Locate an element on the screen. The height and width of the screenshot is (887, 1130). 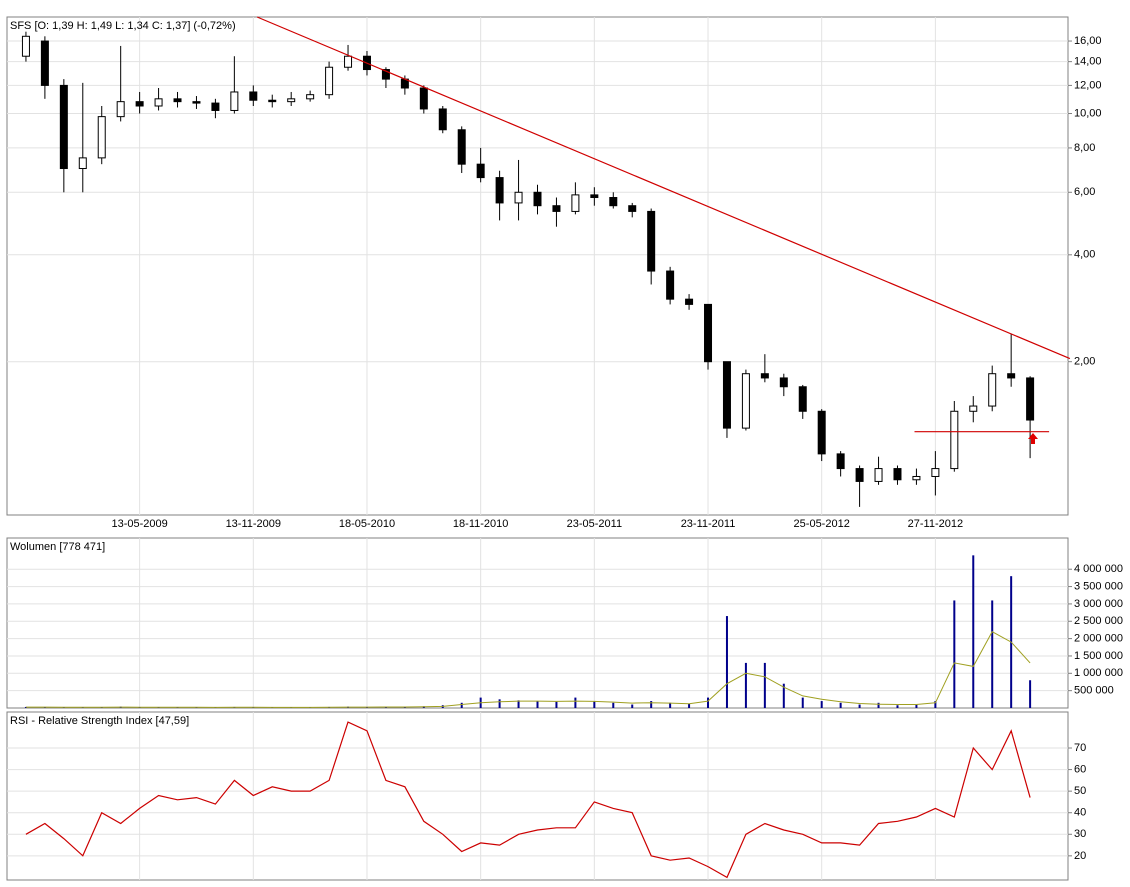
x-tick-label: 13-11-2009 is located at coordinates (253, 524).